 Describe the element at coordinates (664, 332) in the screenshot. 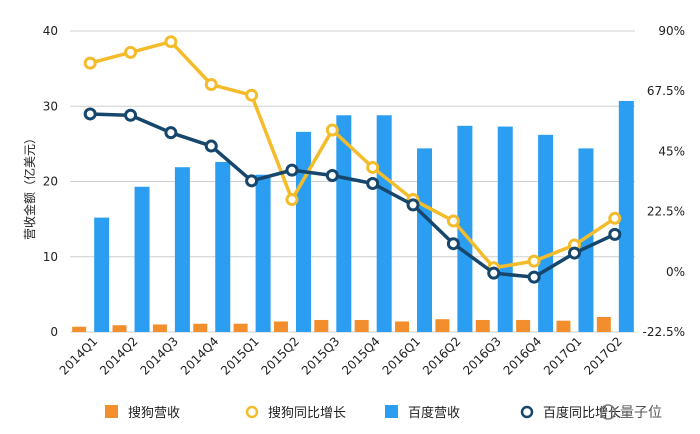

I see `y2-tick-label: -22.5%` at that location.